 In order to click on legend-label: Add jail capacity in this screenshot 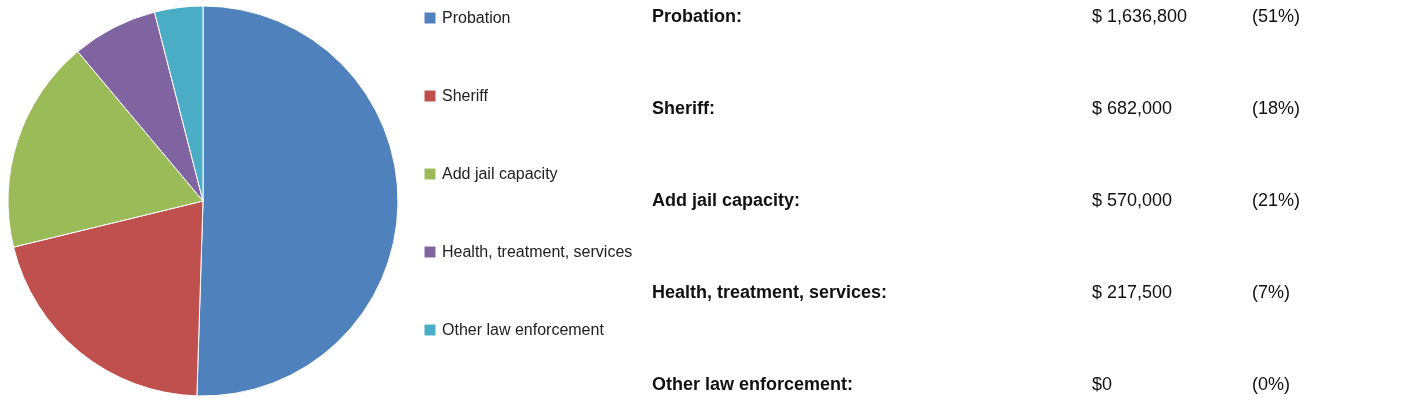, I will do `click(500, 173)`.